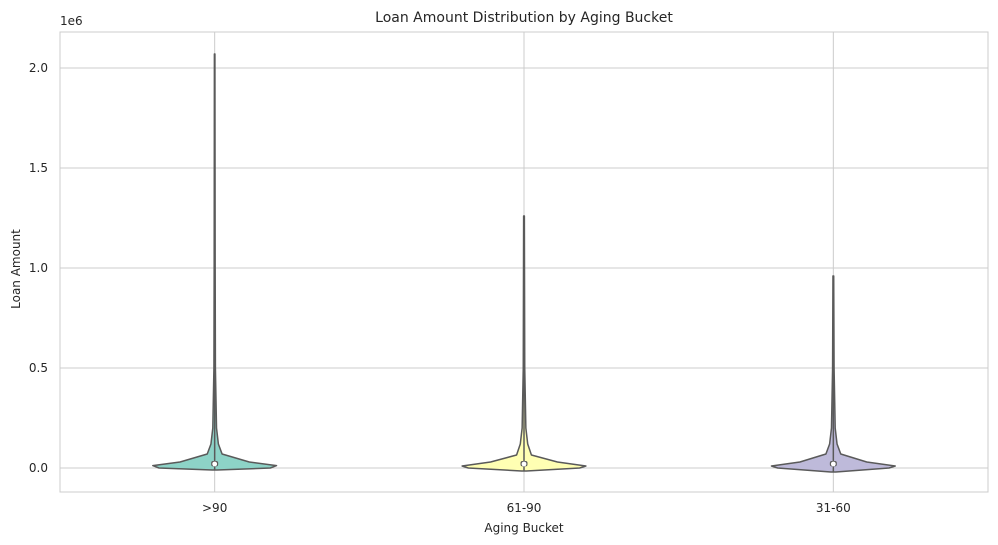  What do you see at coordinates (38, 168) in the screenshot?
I see `y-tick-label: 1.5` at bounding box center [38, 168].